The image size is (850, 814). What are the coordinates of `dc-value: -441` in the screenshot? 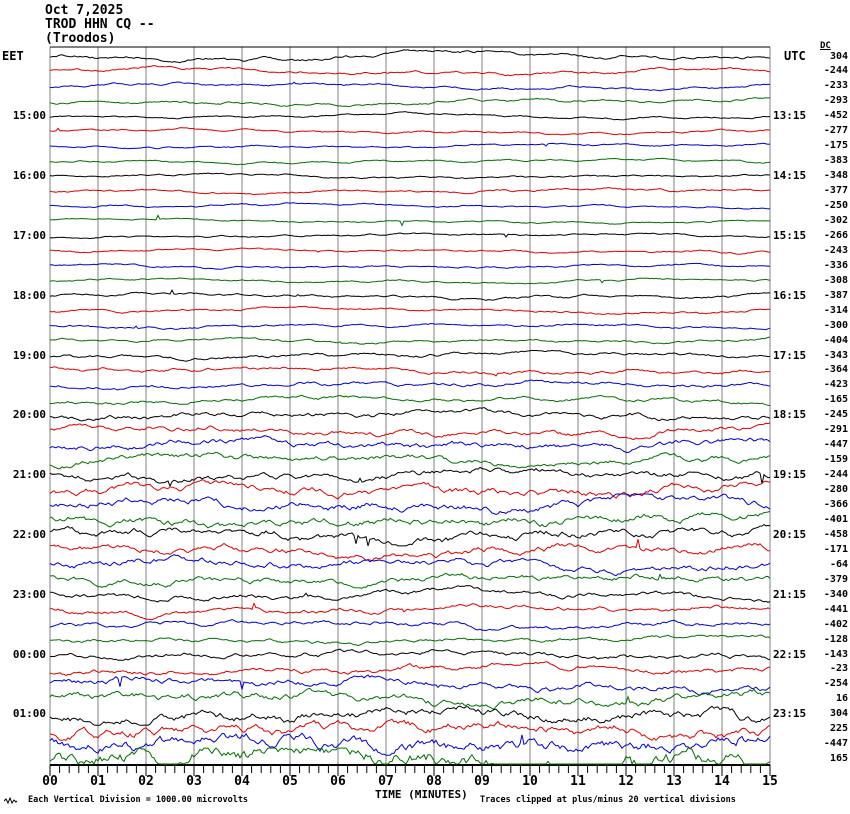 It's located at (835, 609).